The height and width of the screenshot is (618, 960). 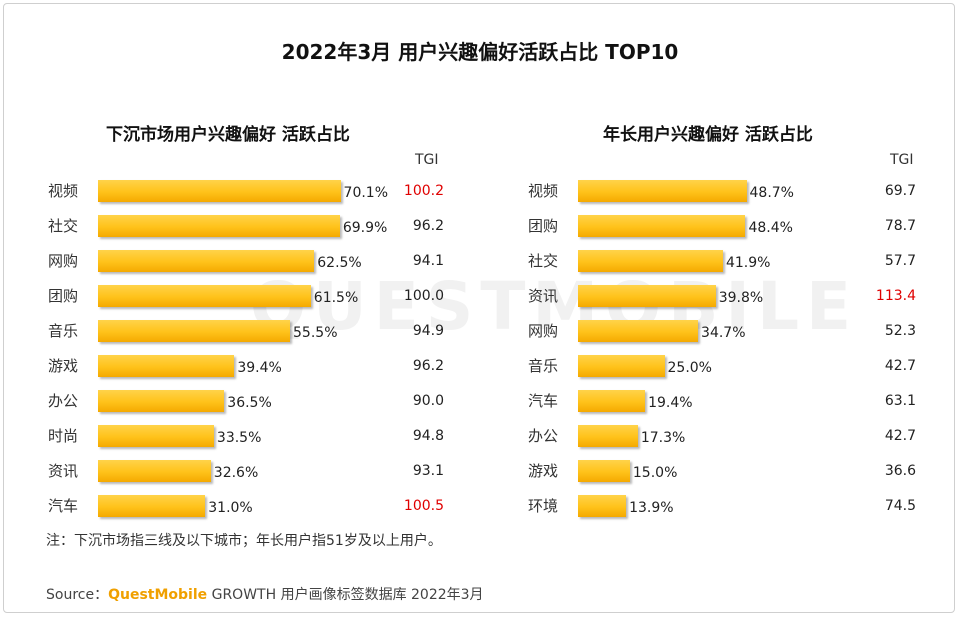 What do you see at coordinates (428, 471) in the screenshot?
I see `left-tgi-value: 93.1` at bounding box center [428, 471].